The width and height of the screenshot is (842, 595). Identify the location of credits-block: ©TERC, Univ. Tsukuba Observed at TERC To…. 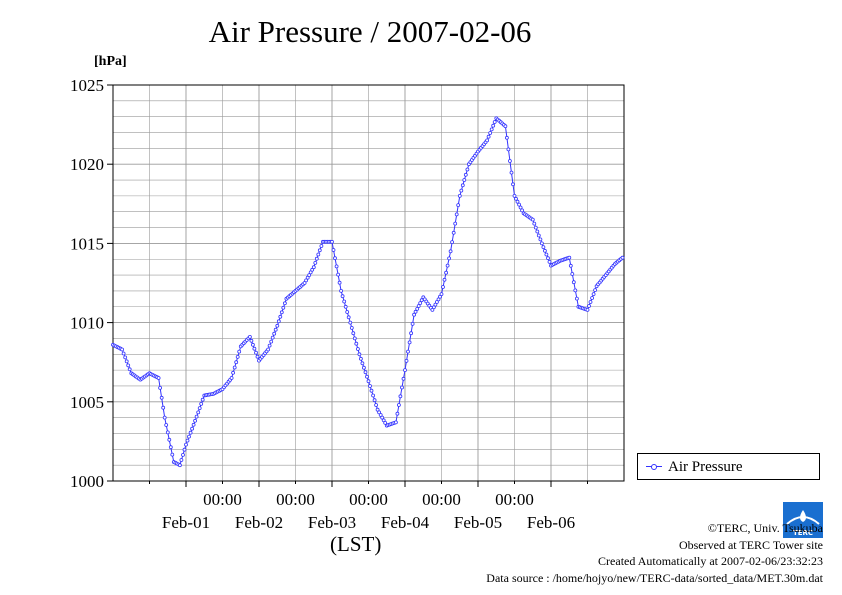
(654, 553).